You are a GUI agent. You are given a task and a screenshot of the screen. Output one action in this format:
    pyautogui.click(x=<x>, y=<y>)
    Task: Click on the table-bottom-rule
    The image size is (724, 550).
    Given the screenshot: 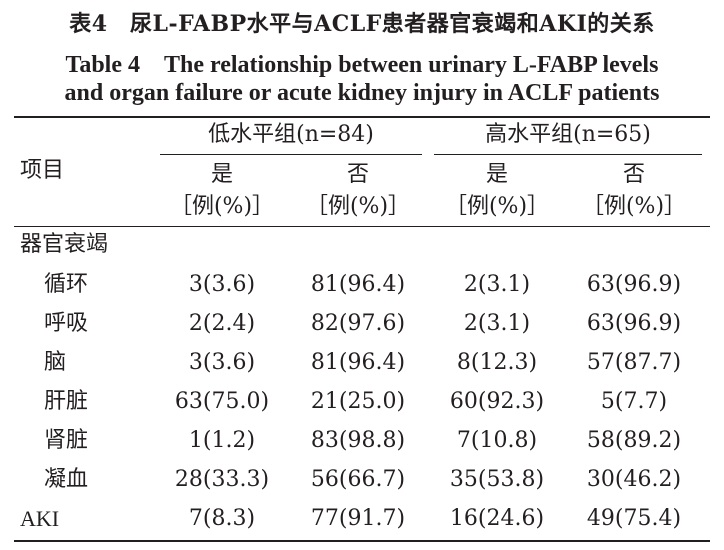 What is the action you would take?
    pyautogui.click(x=362, y=541)
    